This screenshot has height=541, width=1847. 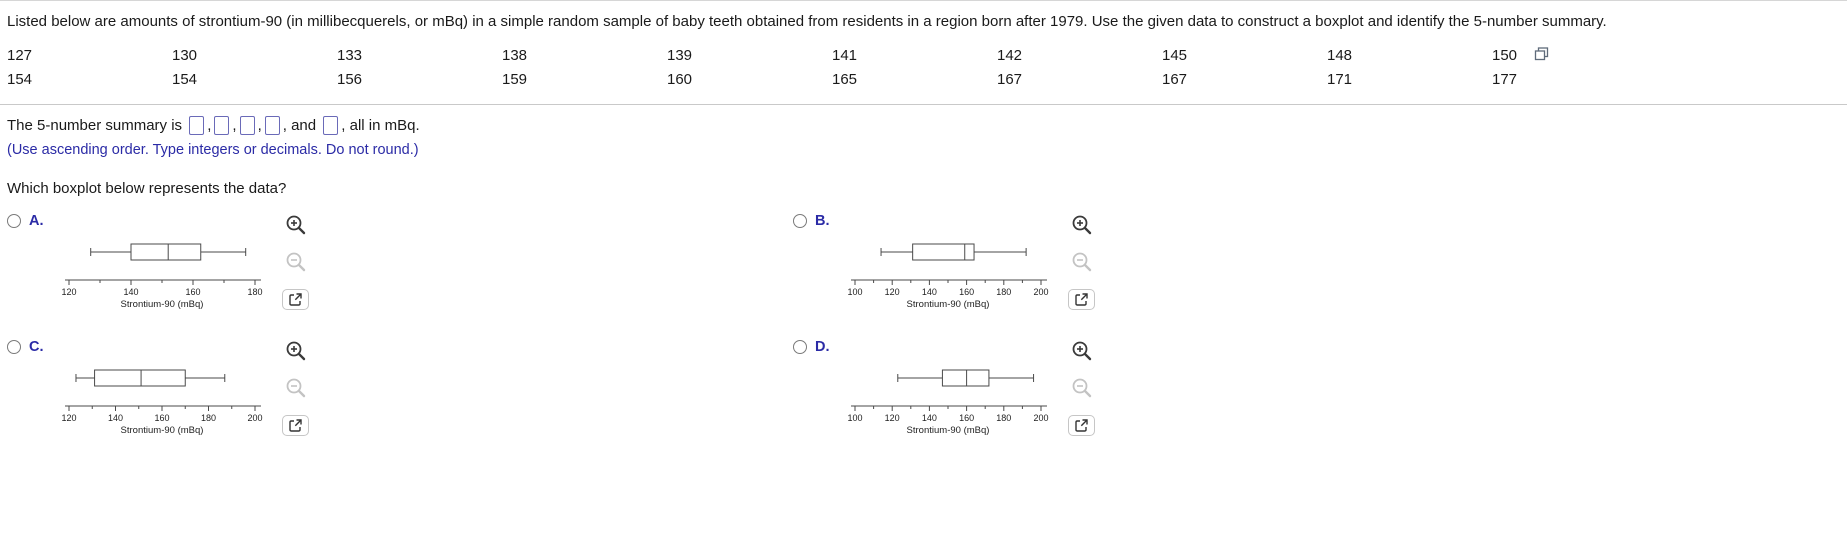 I want to click on option-d-label: D., so click(x=822, y=347).